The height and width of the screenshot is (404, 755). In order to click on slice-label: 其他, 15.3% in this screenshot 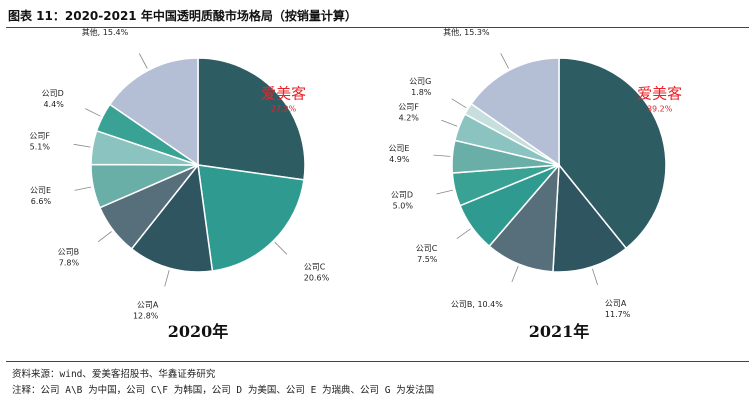, I will do `click(466, 32)`.